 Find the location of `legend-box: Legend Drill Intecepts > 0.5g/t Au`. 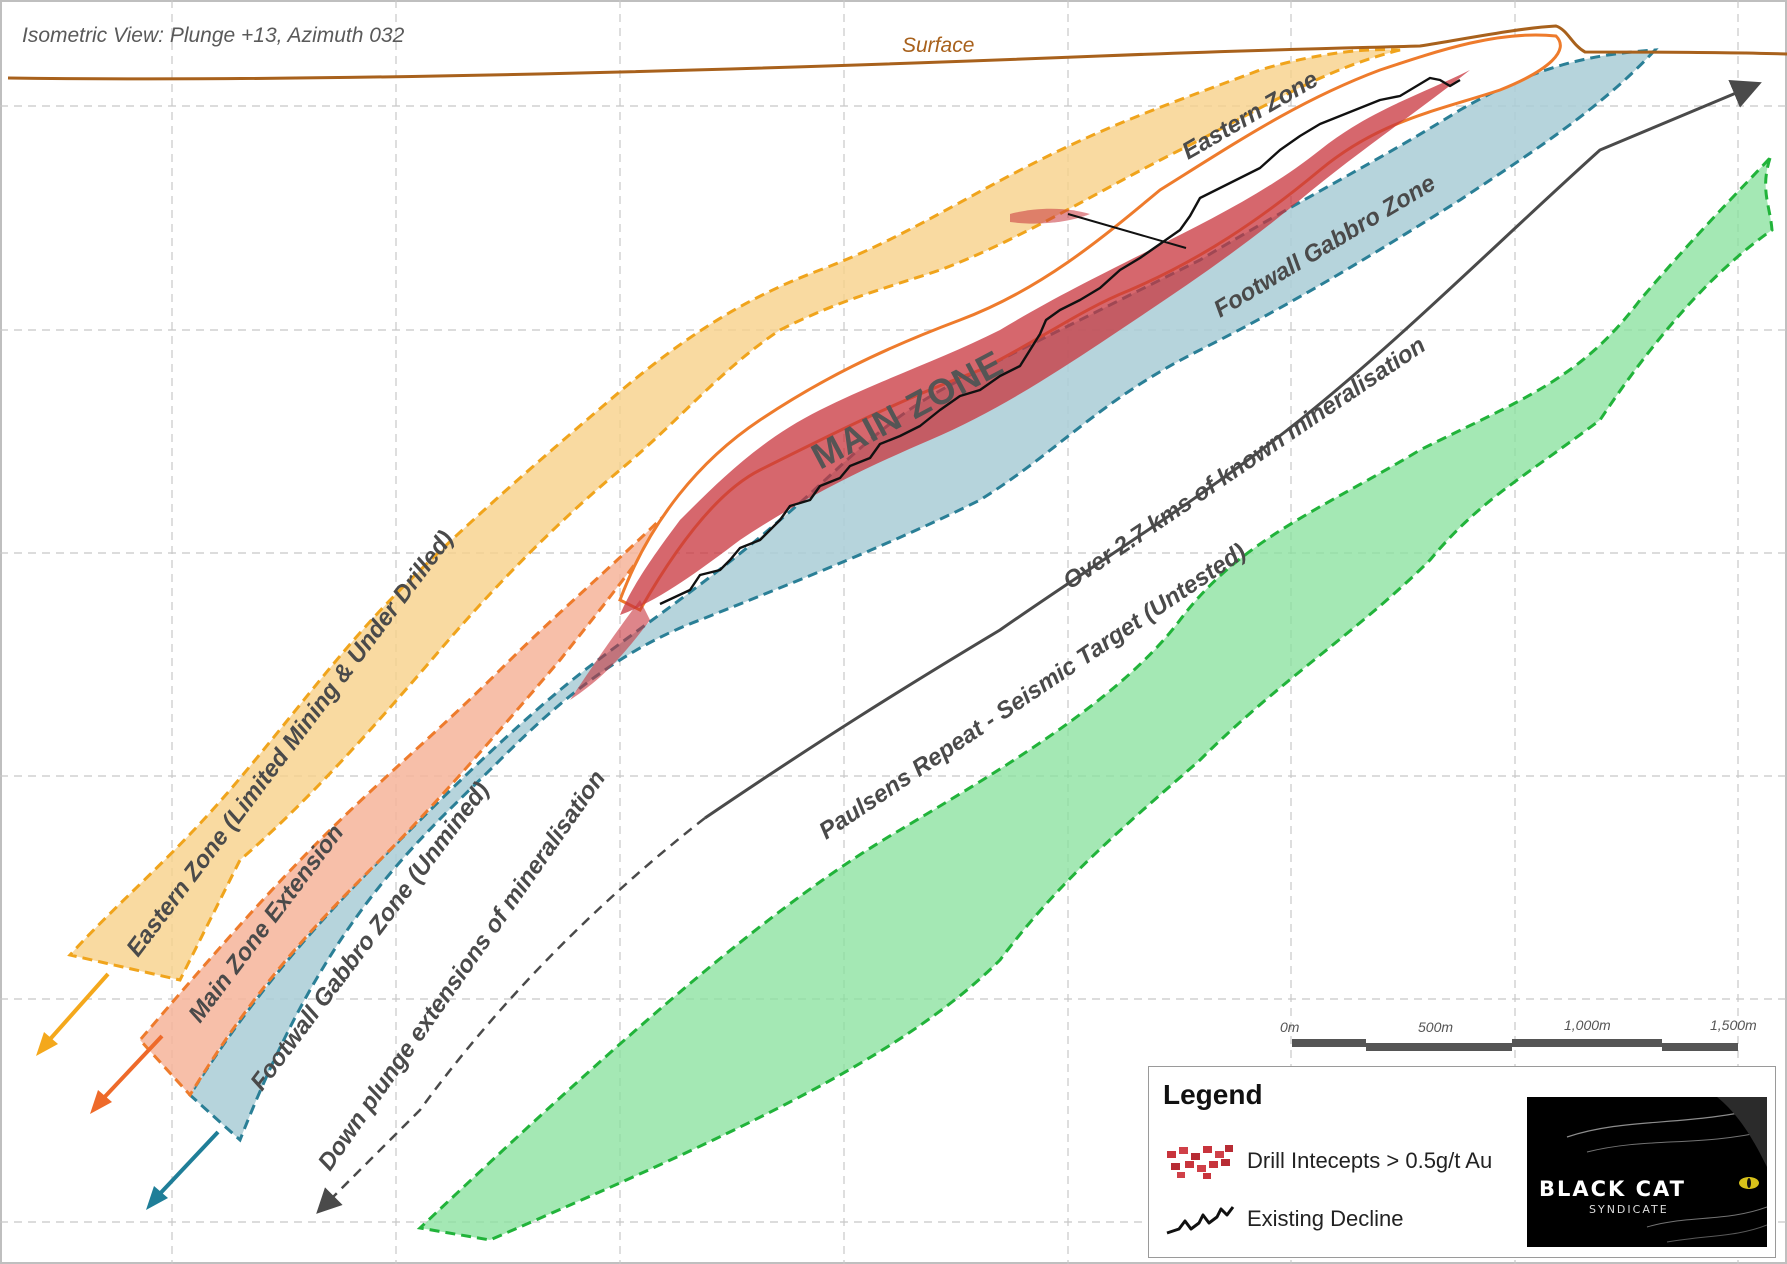

legend-box: Legend Drill Intecepts > 0.5g/t Au is located at coordinates (1462, 1162).